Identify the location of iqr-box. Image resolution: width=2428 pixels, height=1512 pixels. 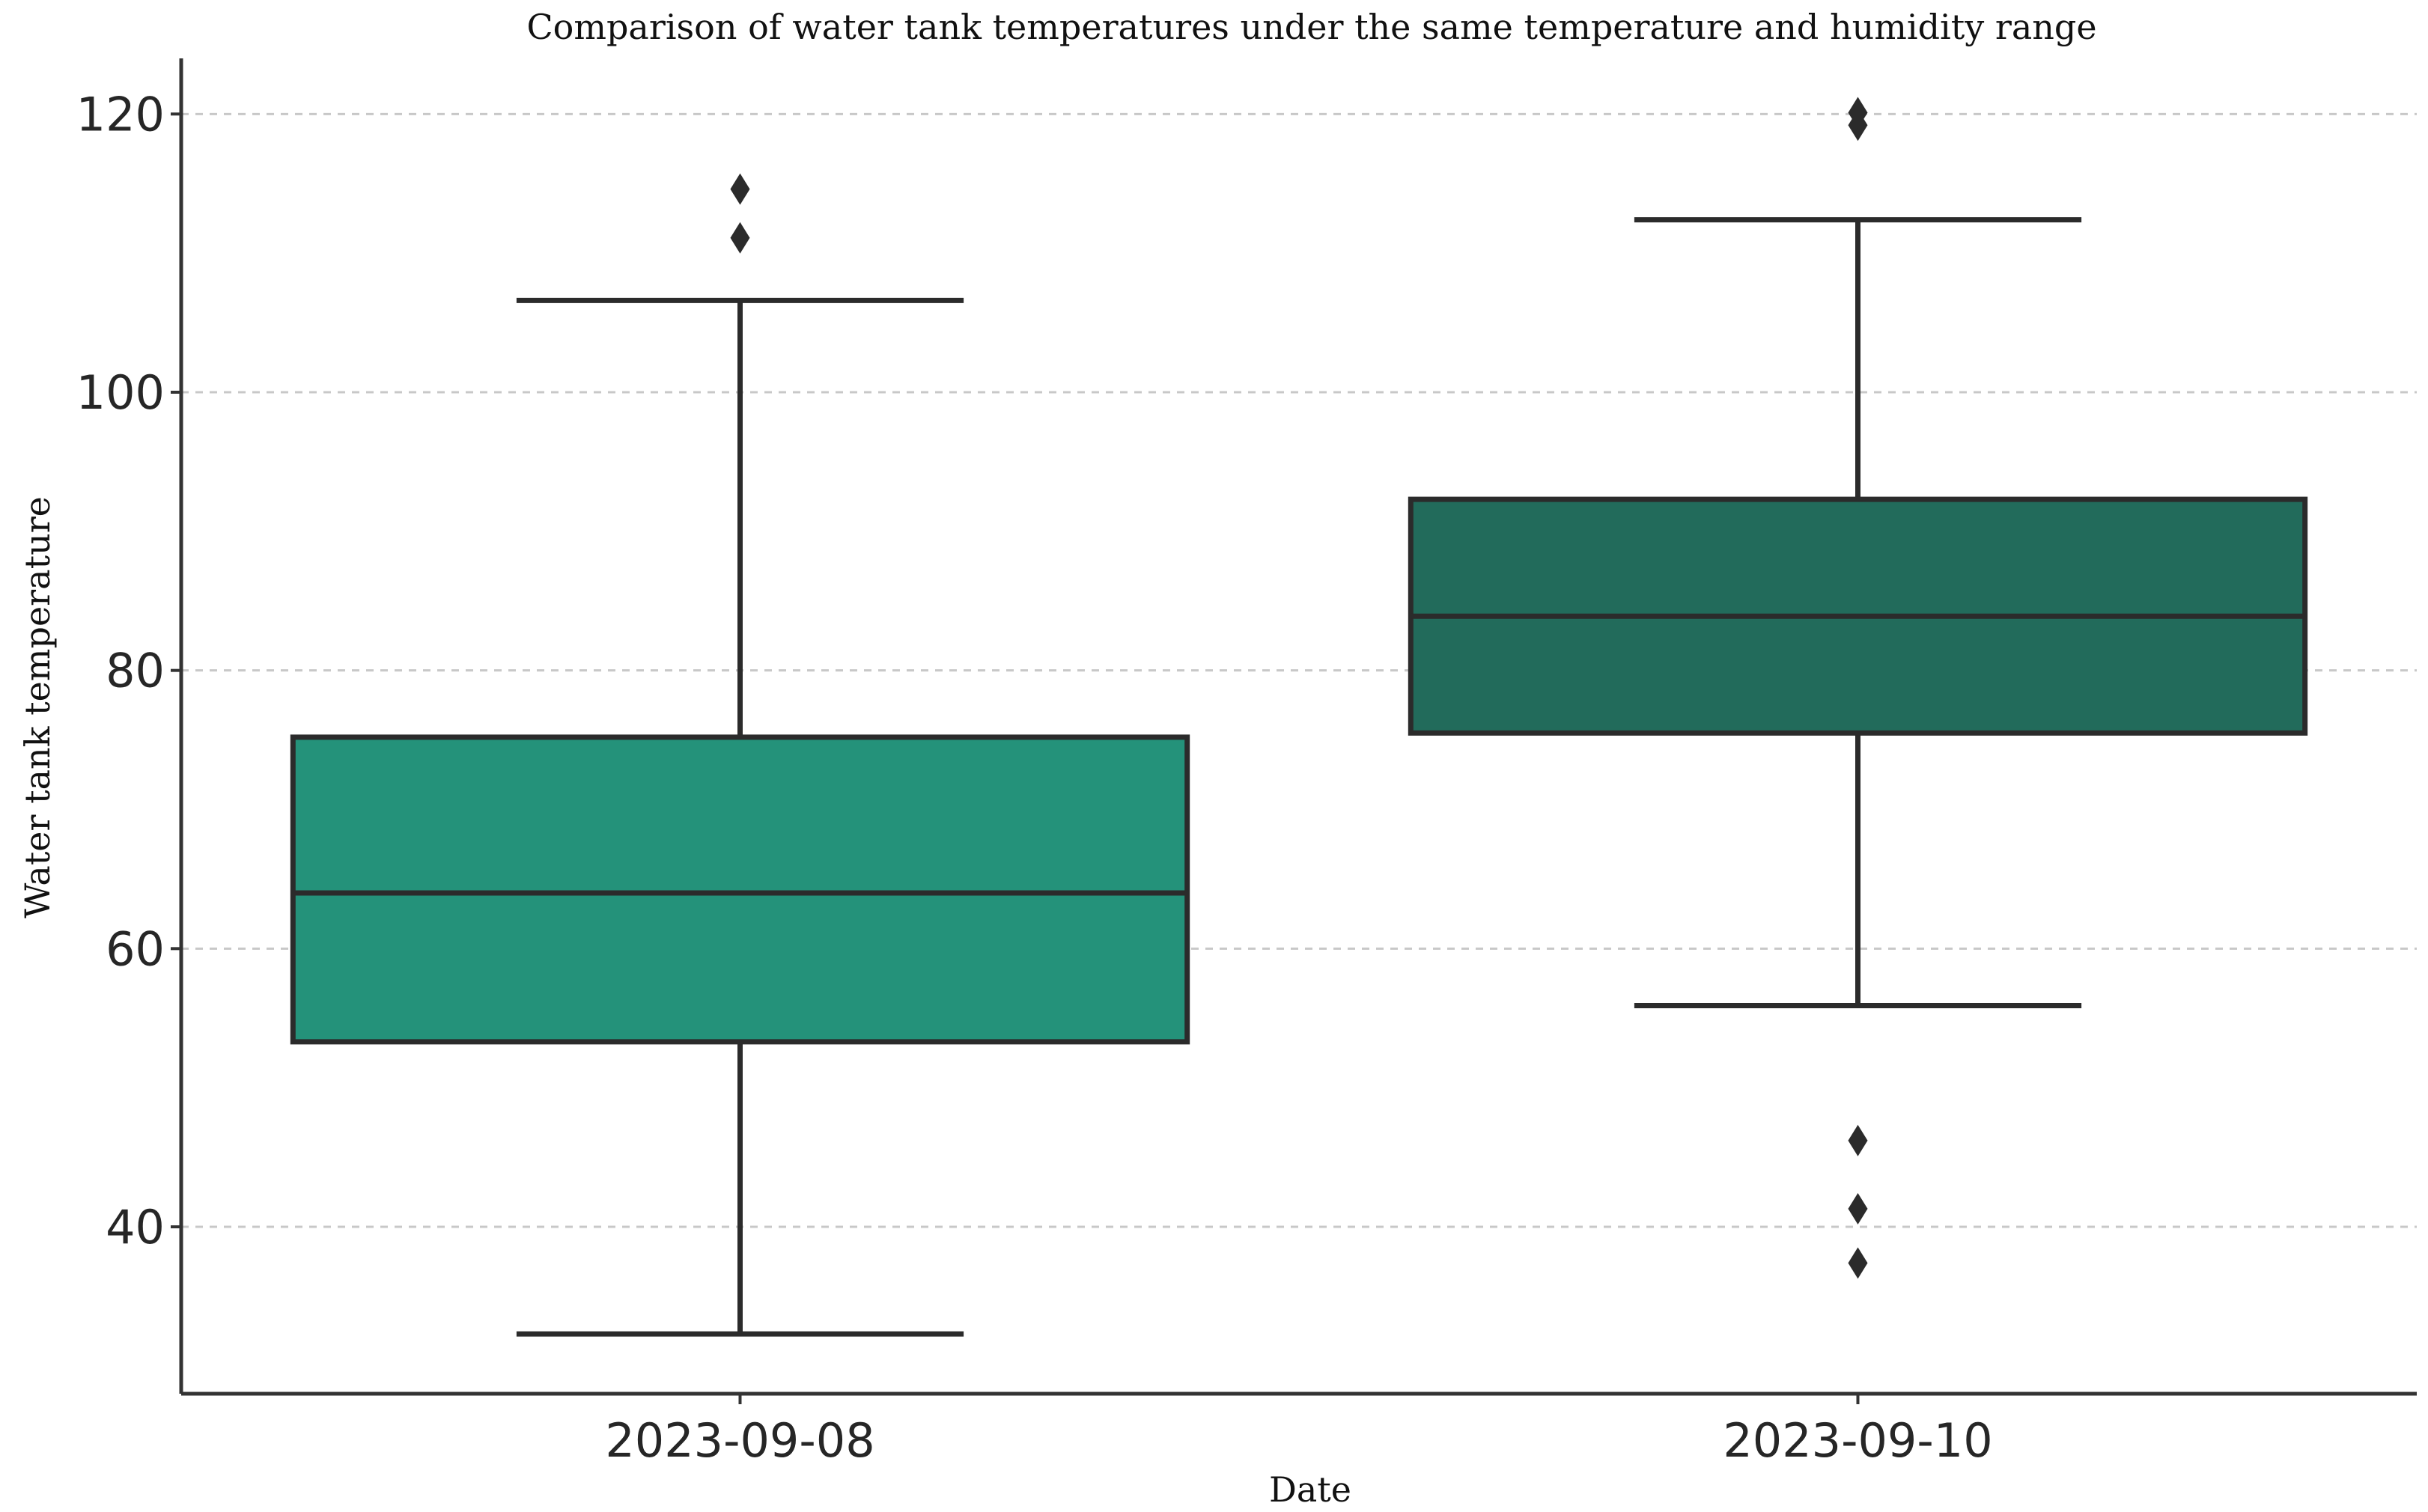
(740, 890).